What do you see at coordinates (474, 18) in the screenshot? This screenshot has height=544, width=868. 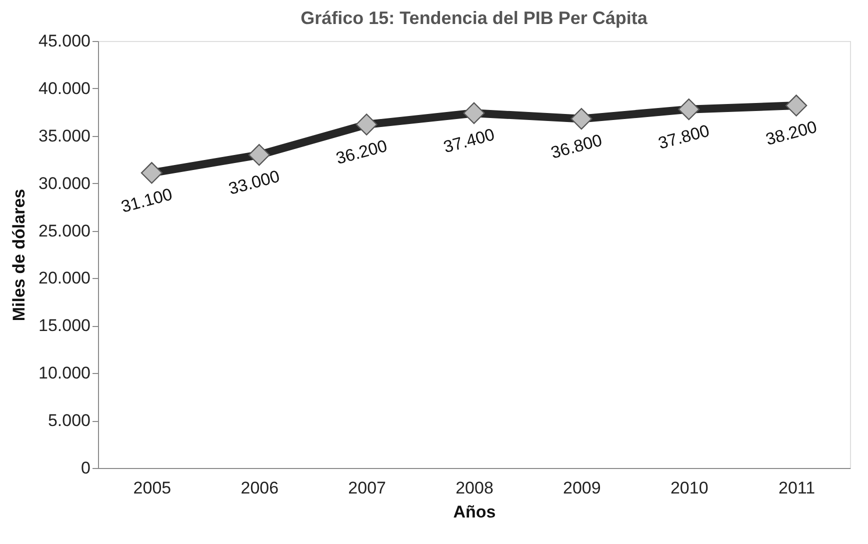 I see `chart-title: Gráfico 15: Tendencia del PIB Per Cápita` at bounding box center [474, 18].